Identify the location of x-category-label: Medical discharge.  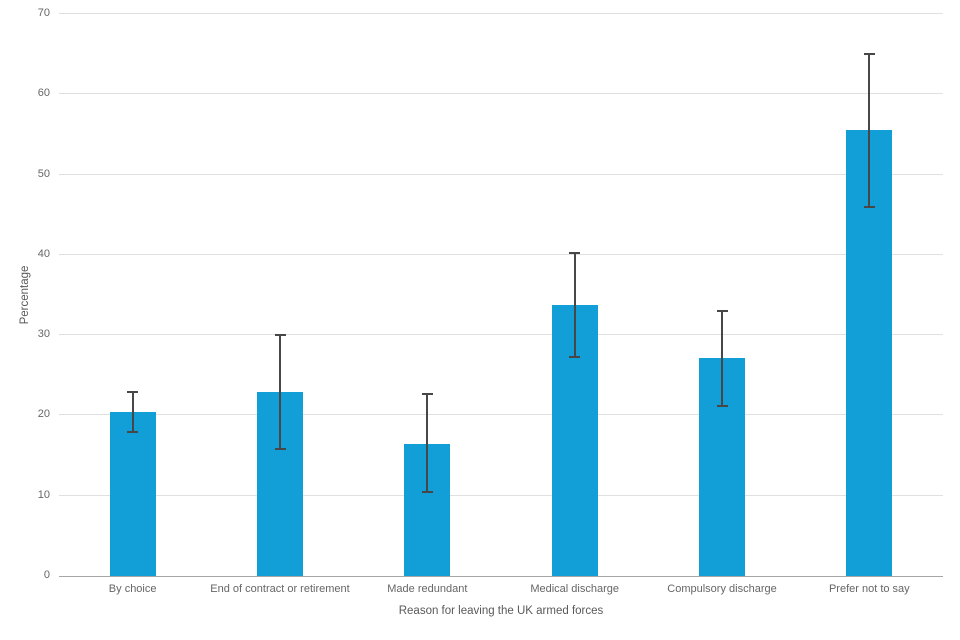
(574, 589).